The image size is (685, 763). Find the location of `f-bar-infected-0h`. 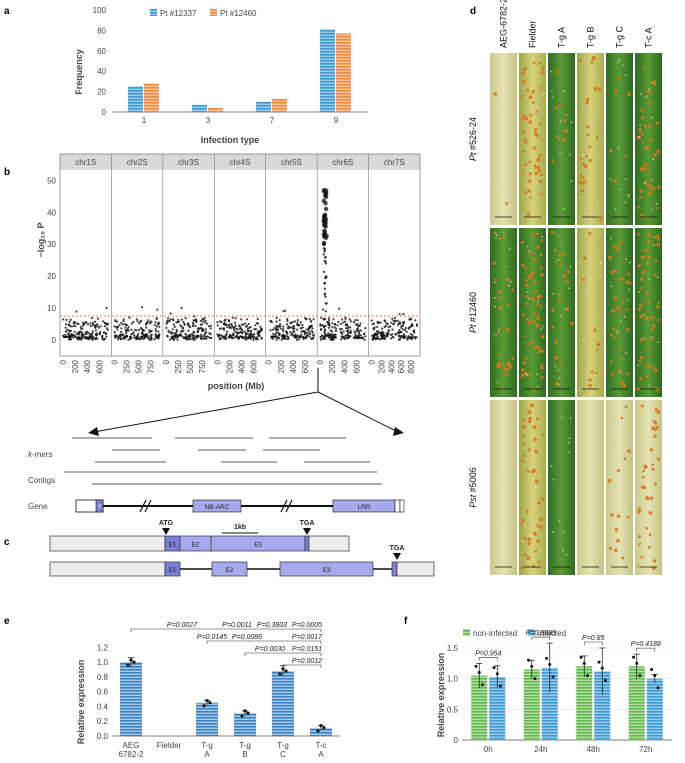

f-bar-infected-0h is located at coordinates (497, 708).